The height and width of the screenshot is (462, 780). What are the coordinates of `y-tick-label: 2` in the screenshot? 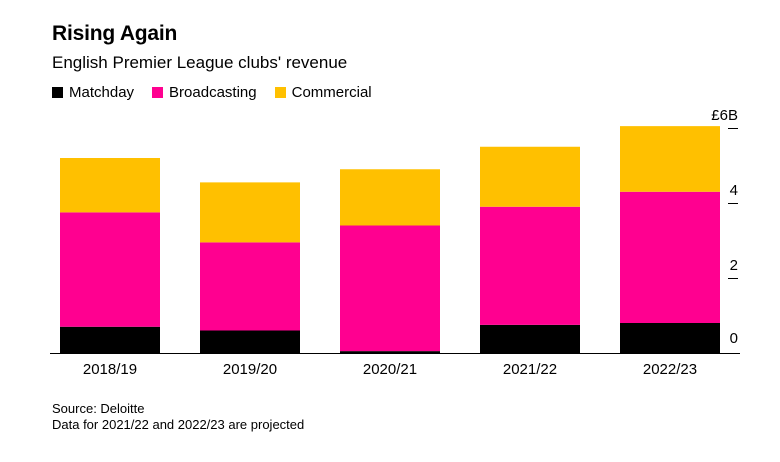 It's located at (734, 265).